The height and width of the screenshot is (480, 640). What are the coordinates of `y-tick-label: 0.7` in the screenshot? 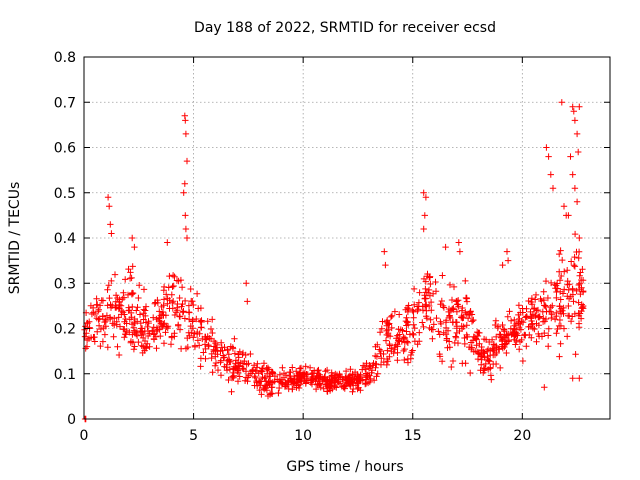 It's located at (65, 103).